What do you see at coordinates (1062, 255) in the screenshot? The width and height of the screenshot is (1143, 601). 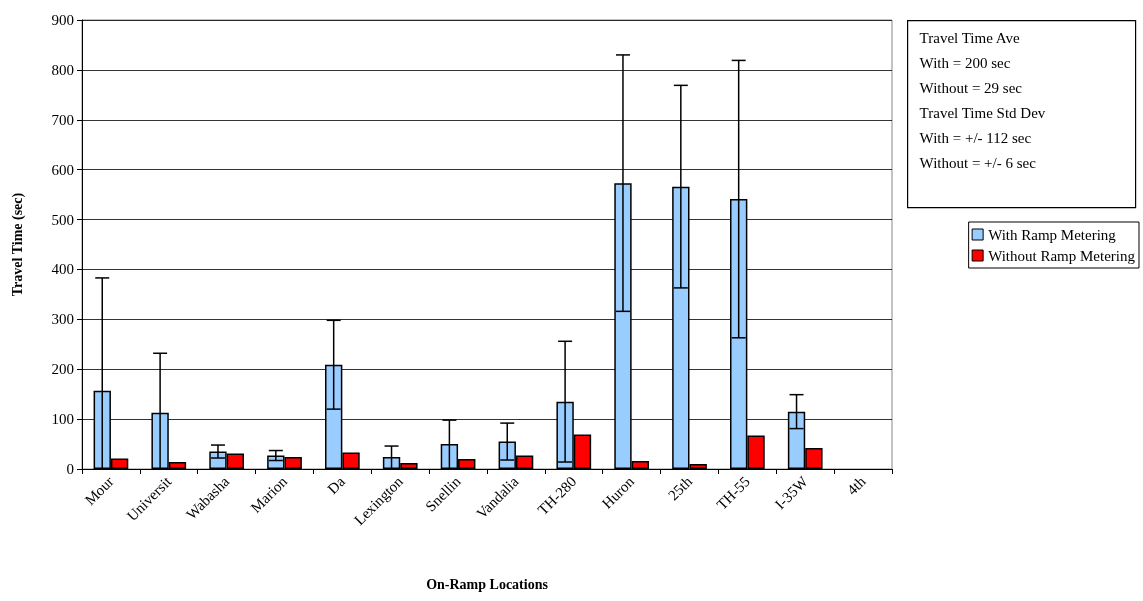 I see `legend-label: Without Ramp Metering` at bounding box center [1062, 255].